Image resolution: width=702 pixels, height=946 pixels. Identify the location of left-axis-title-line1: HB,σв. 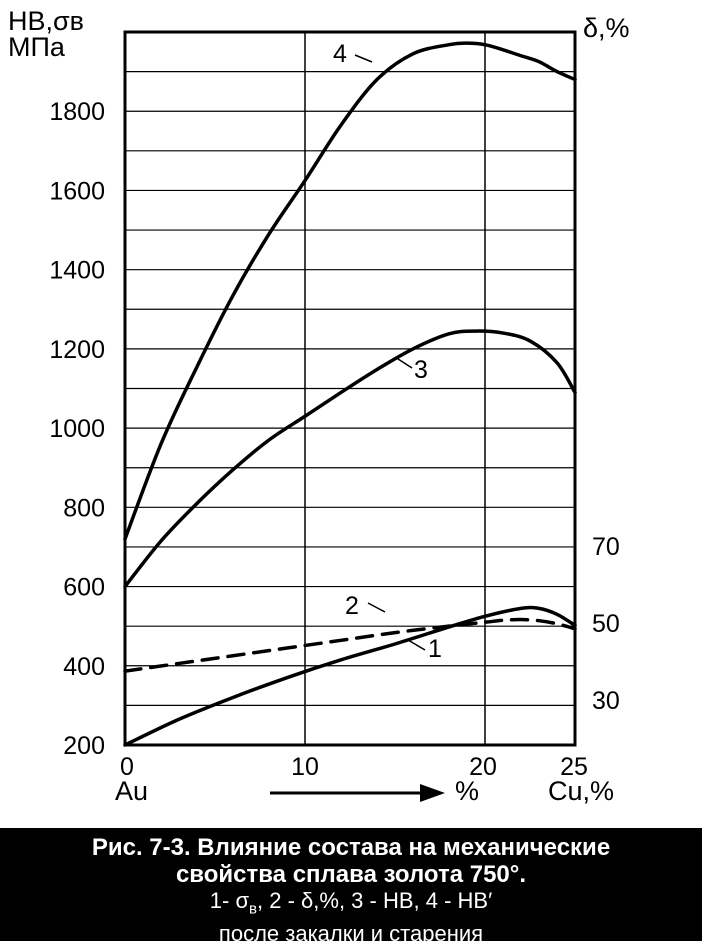
(46, 21).